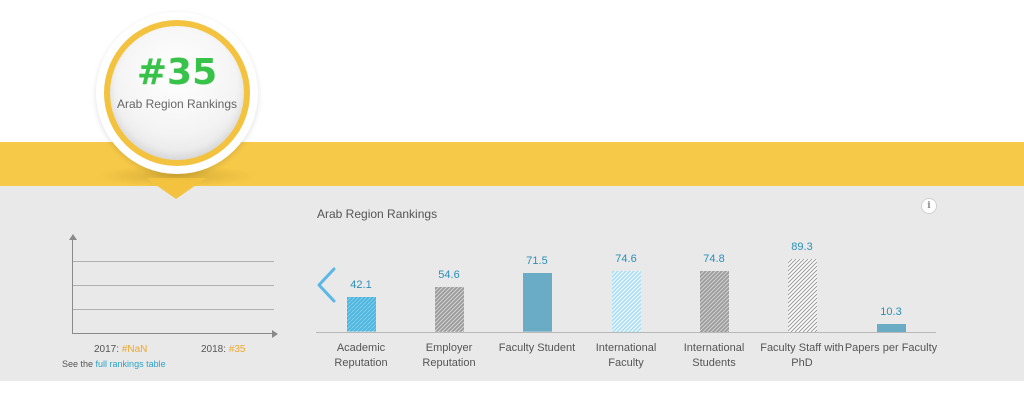 The height and width of the screenshot is (402, 1024). What do you see at coordinates (449, 275) in the screenshot?
I see `bar-value-label: 54.6` at bounding box center [449, 275].